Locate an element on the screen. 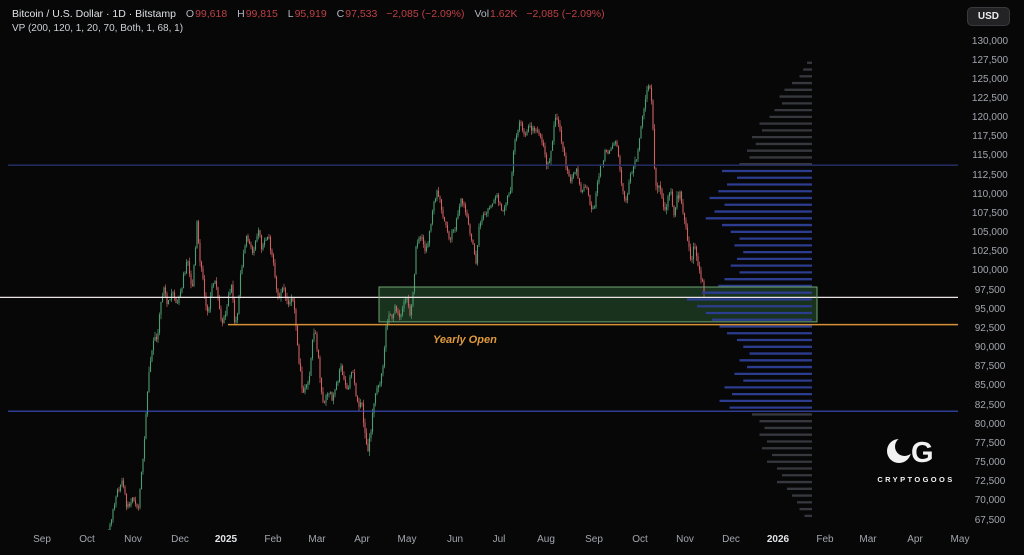 The width and height of the screenshot is (1024, 555). time-tick-label: Aug is located at coordinates (546, 539).